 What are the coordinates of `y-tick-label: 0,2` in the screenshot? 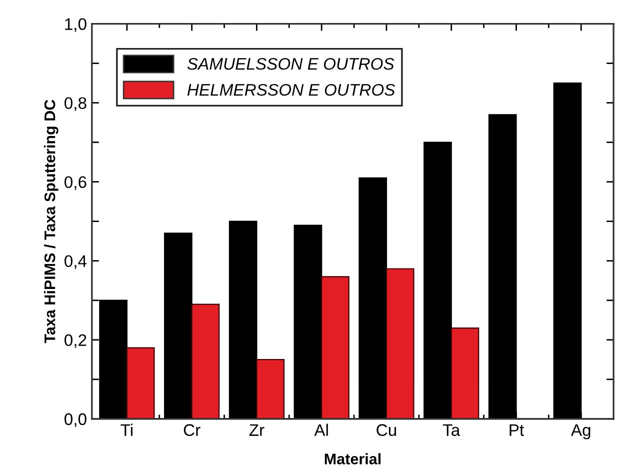 It's located at (75, 341).